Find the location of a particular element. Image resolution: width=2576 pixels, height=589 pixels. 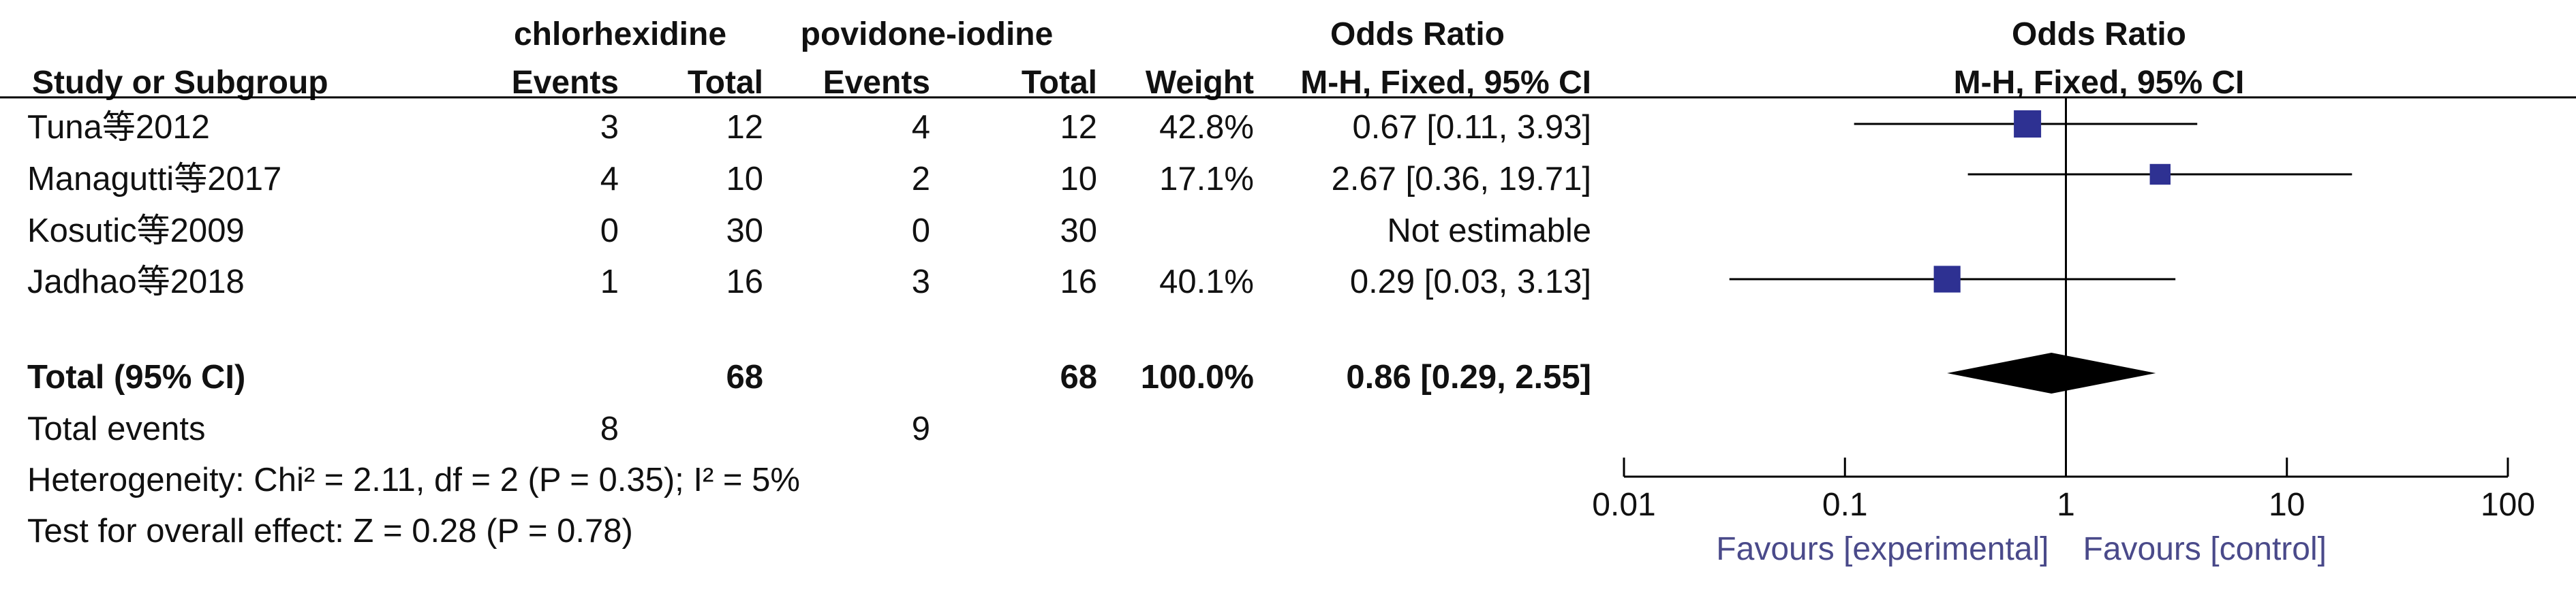

events2-cell: 9 is located at coordinates (920, 429).